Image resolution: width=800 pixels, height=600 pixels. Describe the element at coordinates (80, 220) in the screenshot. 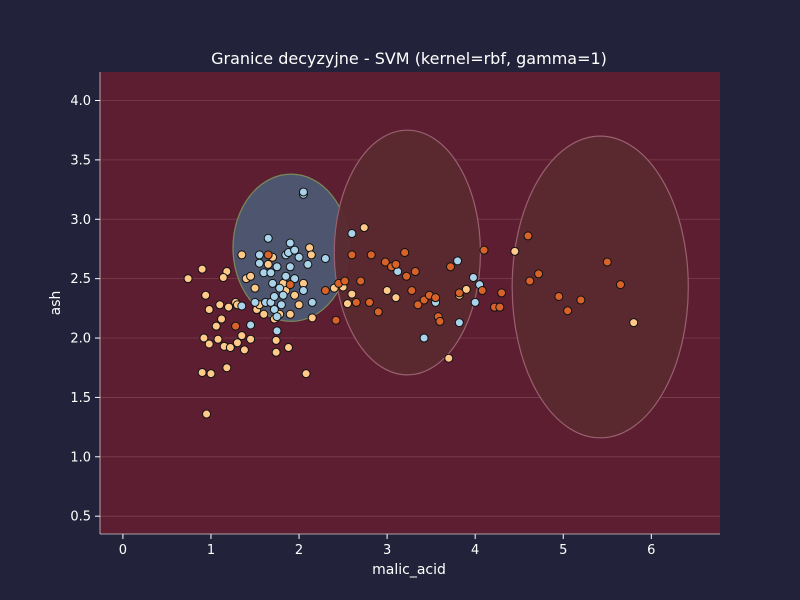

I see `y-tick-label: 3.0` at that location.